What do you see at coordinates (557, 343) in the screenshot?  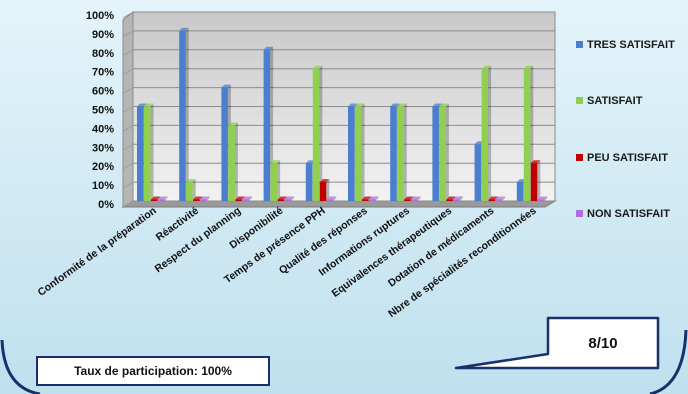 I see `score-callout-shape` at bounding box center [557, 343].